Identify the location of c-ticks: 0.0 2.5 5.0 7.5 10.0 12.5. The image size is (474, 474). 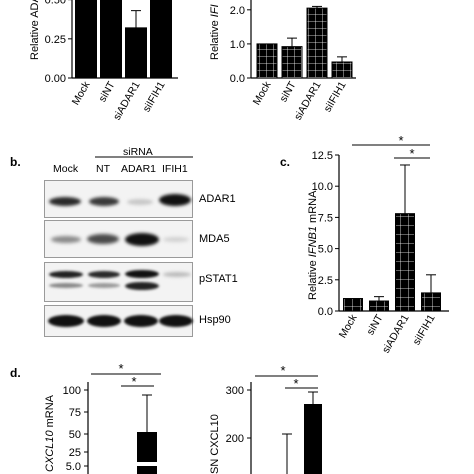
(325, 234).